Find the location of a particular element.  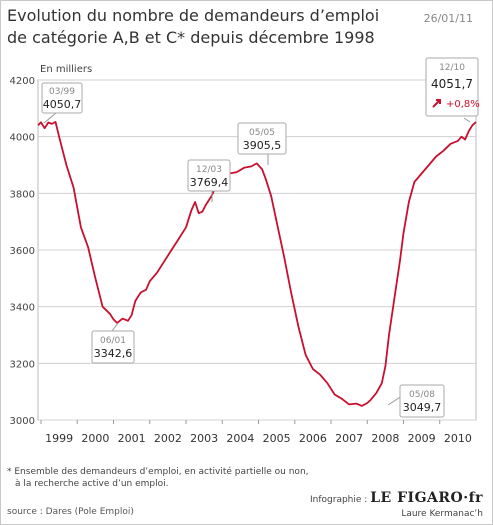

x-tick-label: 2007 is located at coordinates (349, 438).